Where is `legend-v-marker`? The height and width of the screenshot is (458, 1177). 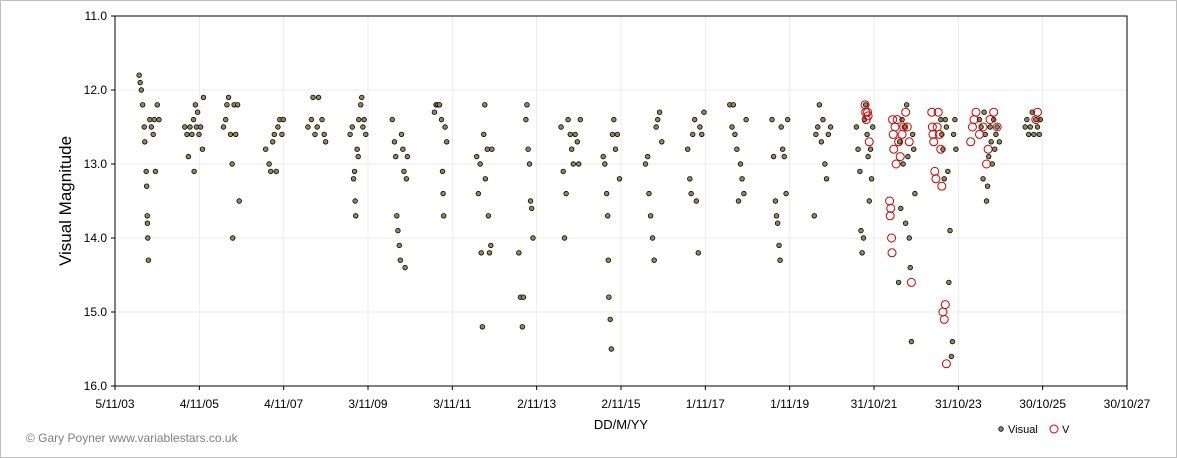 legend-v-marker is located at coordinates (1054, 429).